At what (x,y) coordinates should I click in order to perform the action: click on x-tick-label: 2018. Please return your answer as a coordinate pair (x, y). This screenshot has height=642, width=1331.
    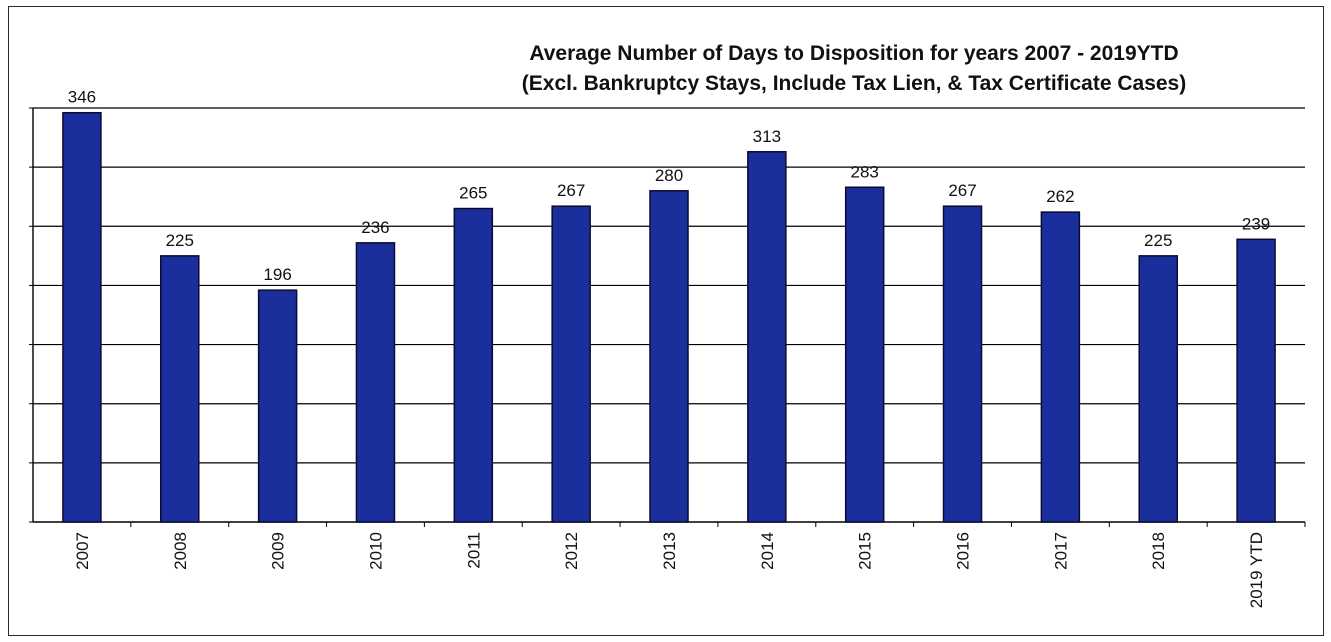
    Looking at the image, I should click on (1158, 551).